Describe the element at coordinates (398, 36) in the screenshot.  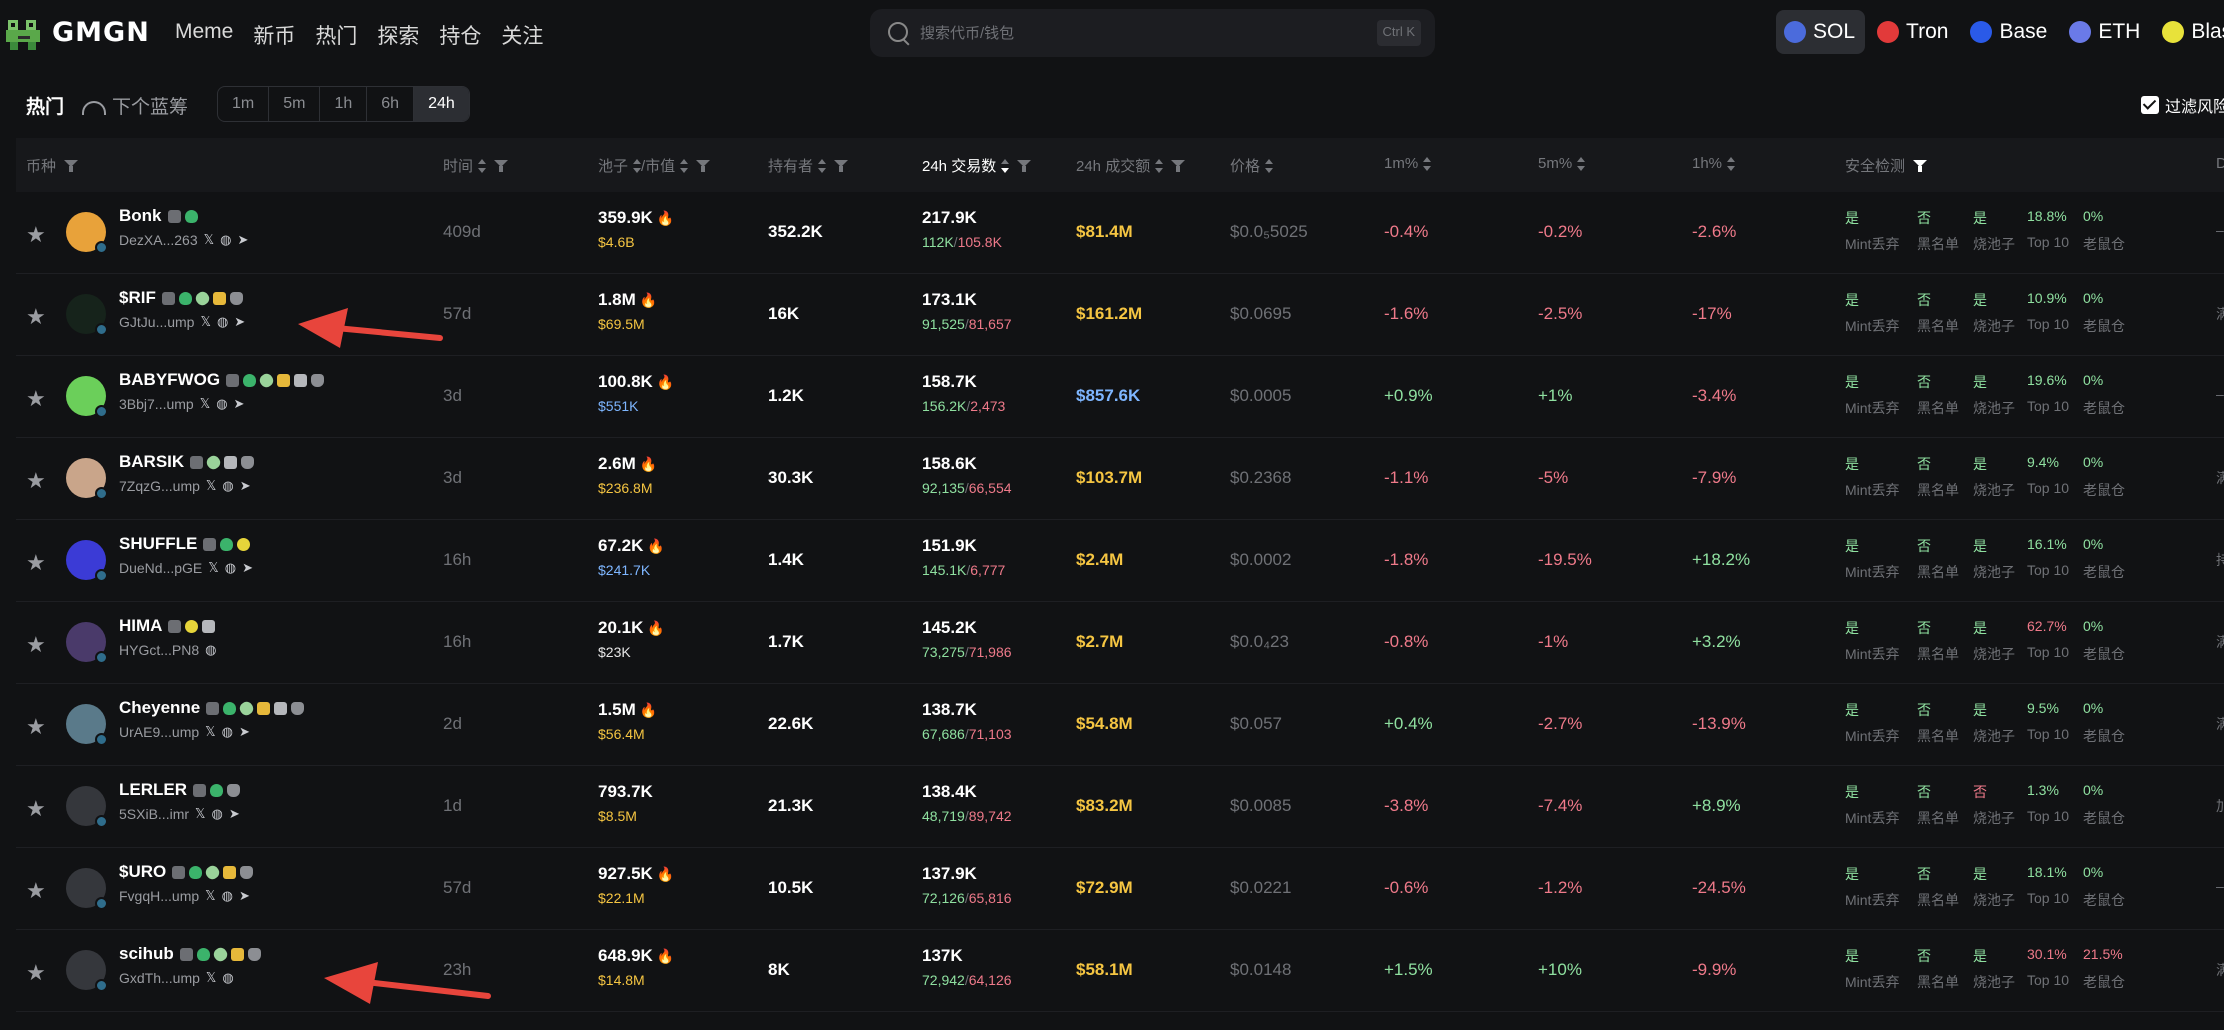
I see `nav-link-3: 探索` at that location.